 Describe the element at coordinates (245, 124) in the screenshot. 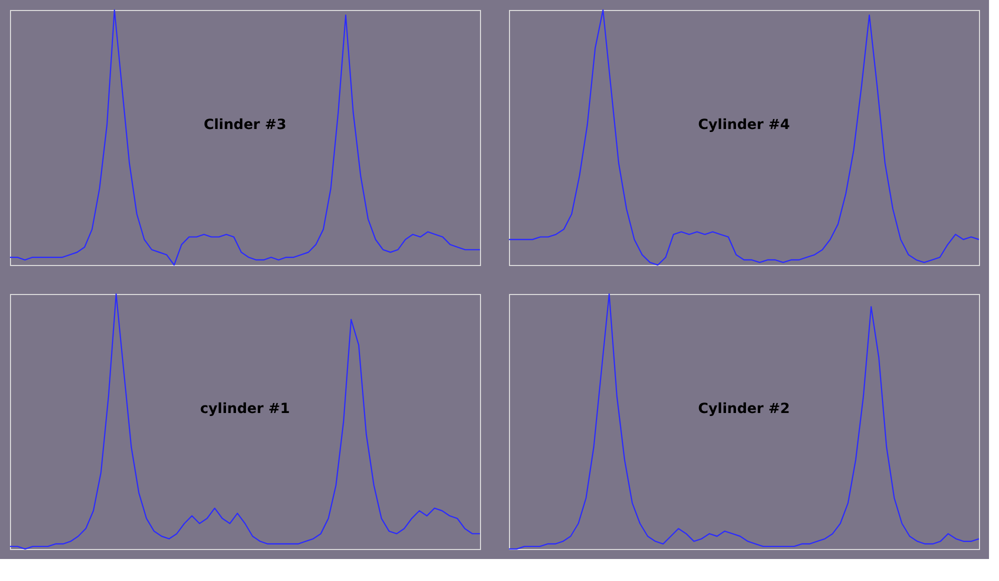

I see `annotation: Clinder #3` at that location.